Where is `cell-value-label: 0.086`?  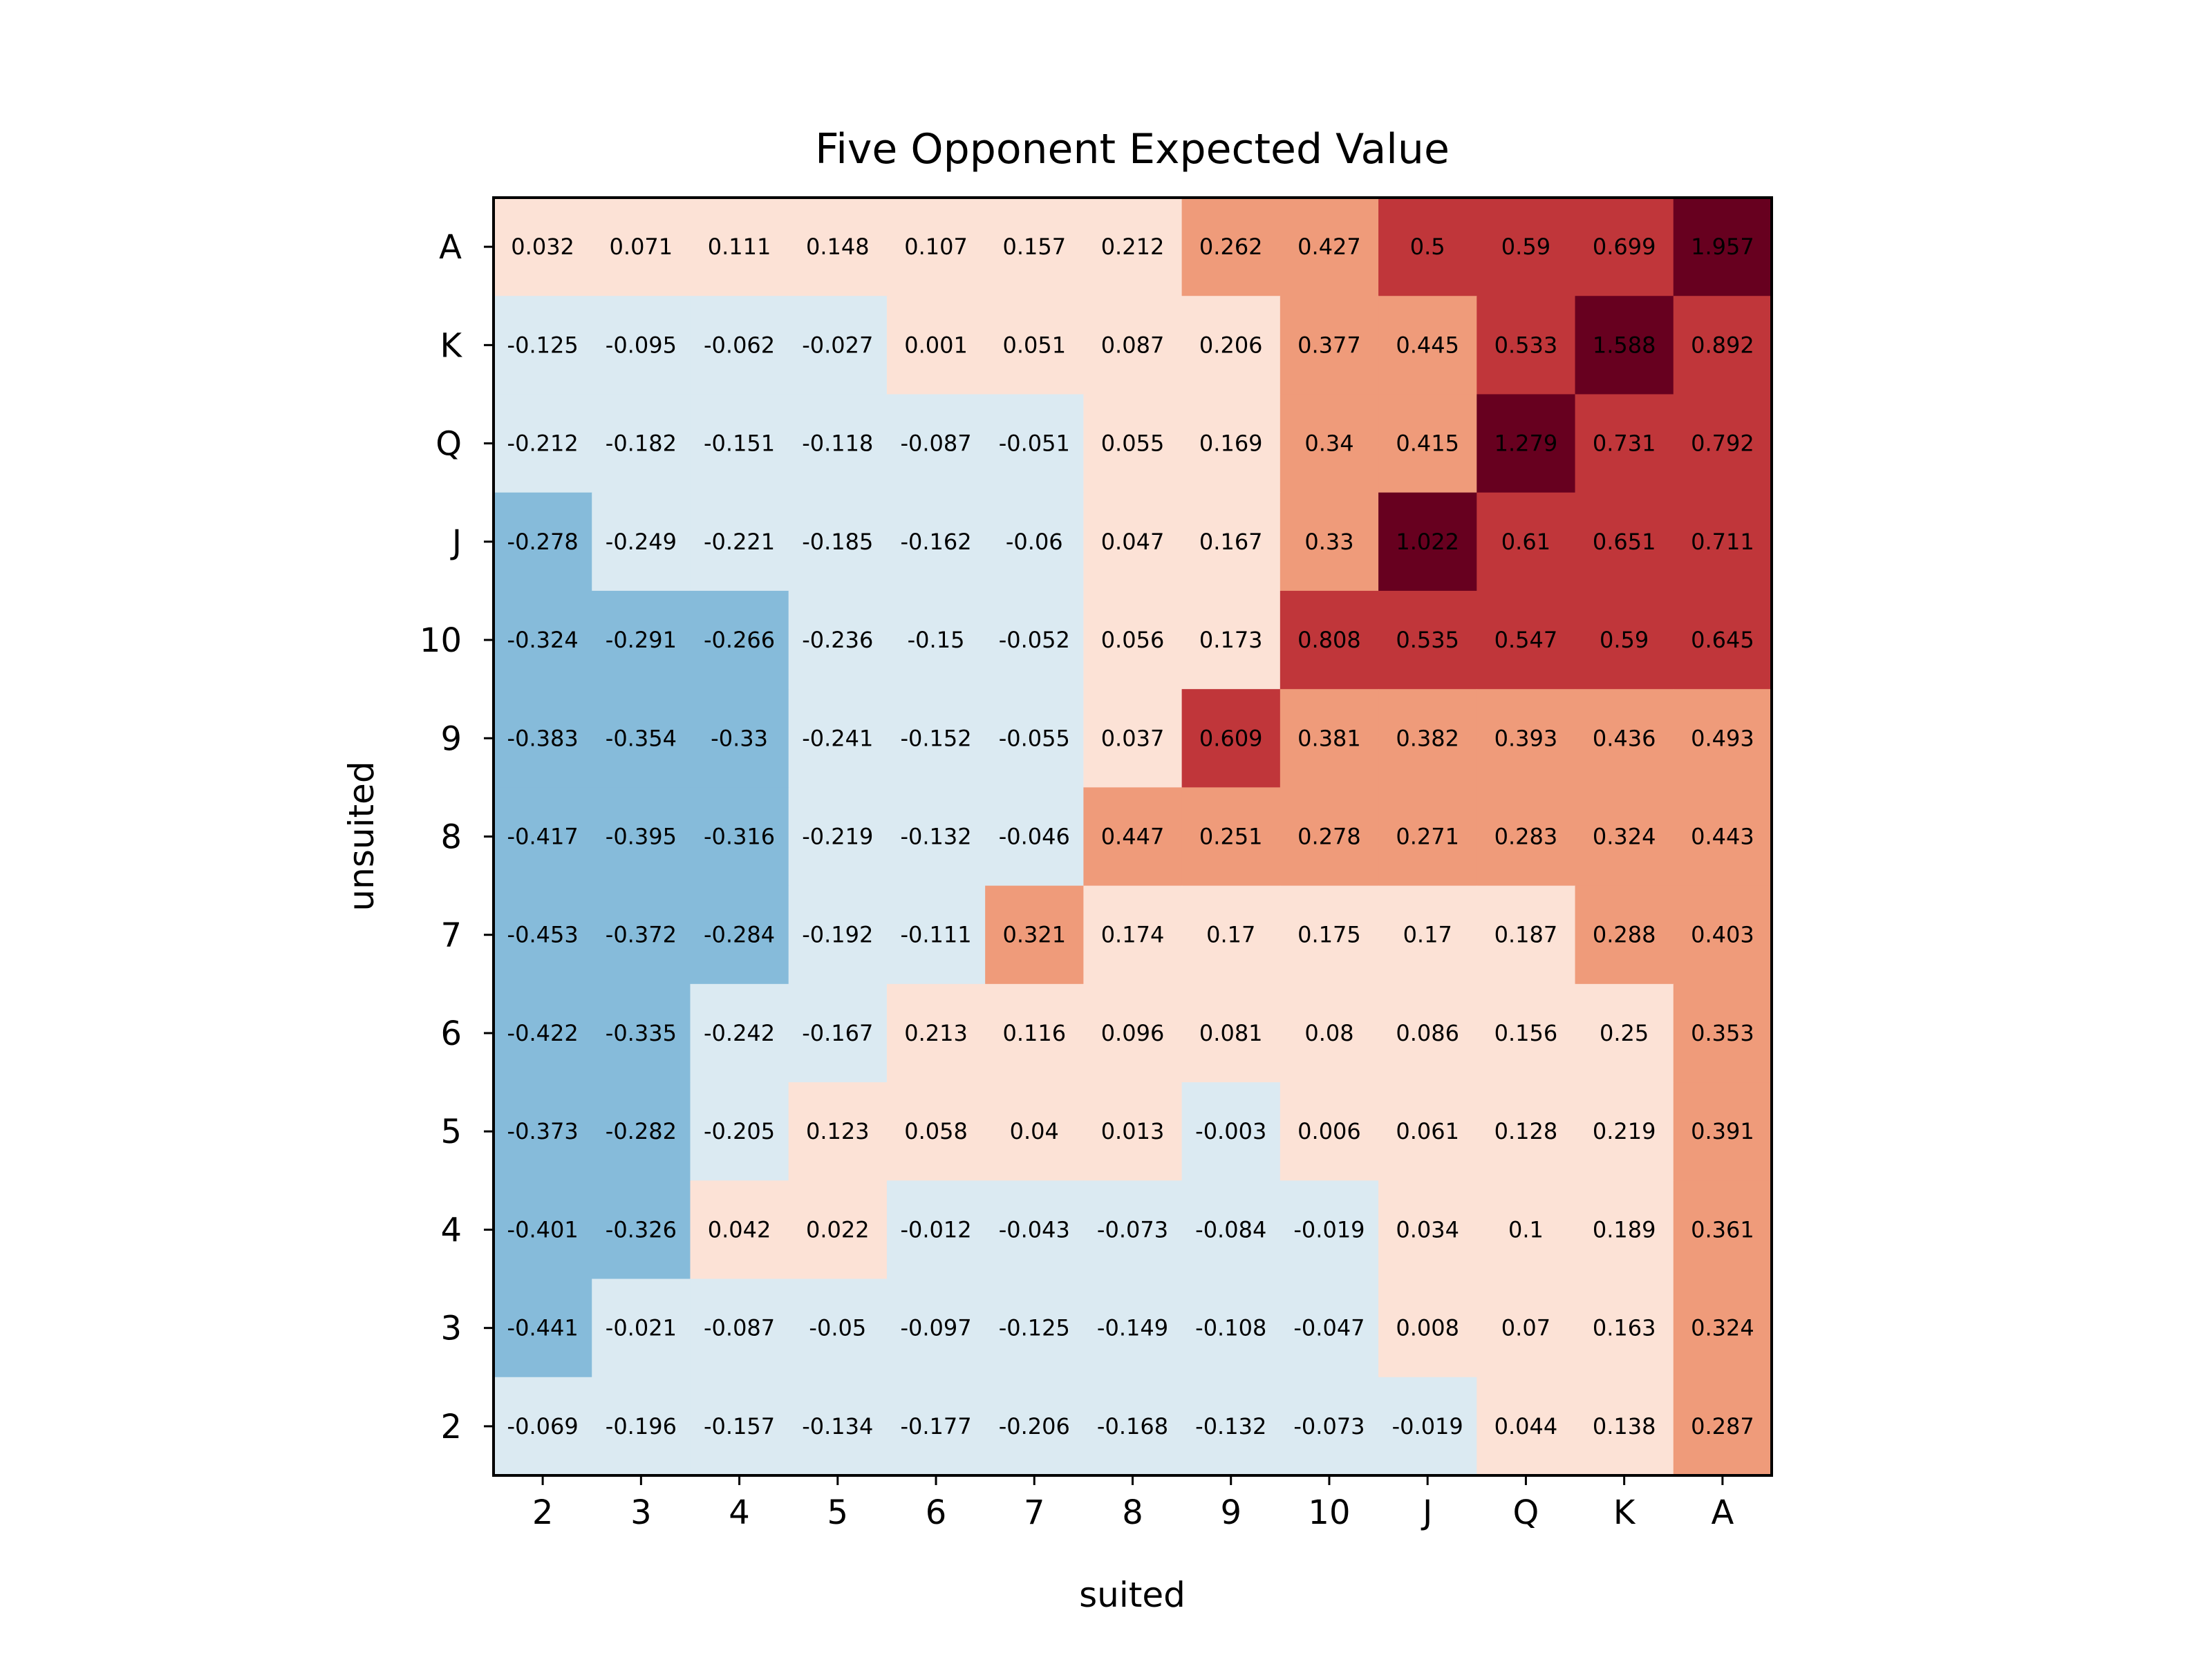 cell-value-label: 0.086 is located at coordinates (1427, 1033).